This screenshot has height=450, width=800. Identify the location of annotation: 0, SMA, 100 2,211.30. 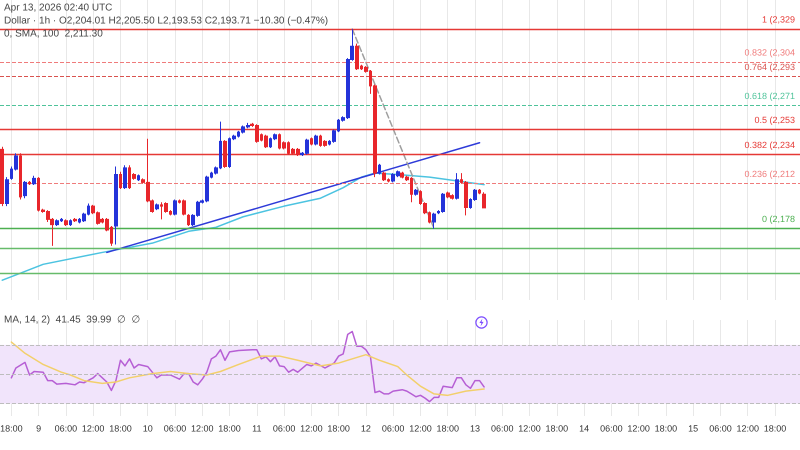
(54, 34).